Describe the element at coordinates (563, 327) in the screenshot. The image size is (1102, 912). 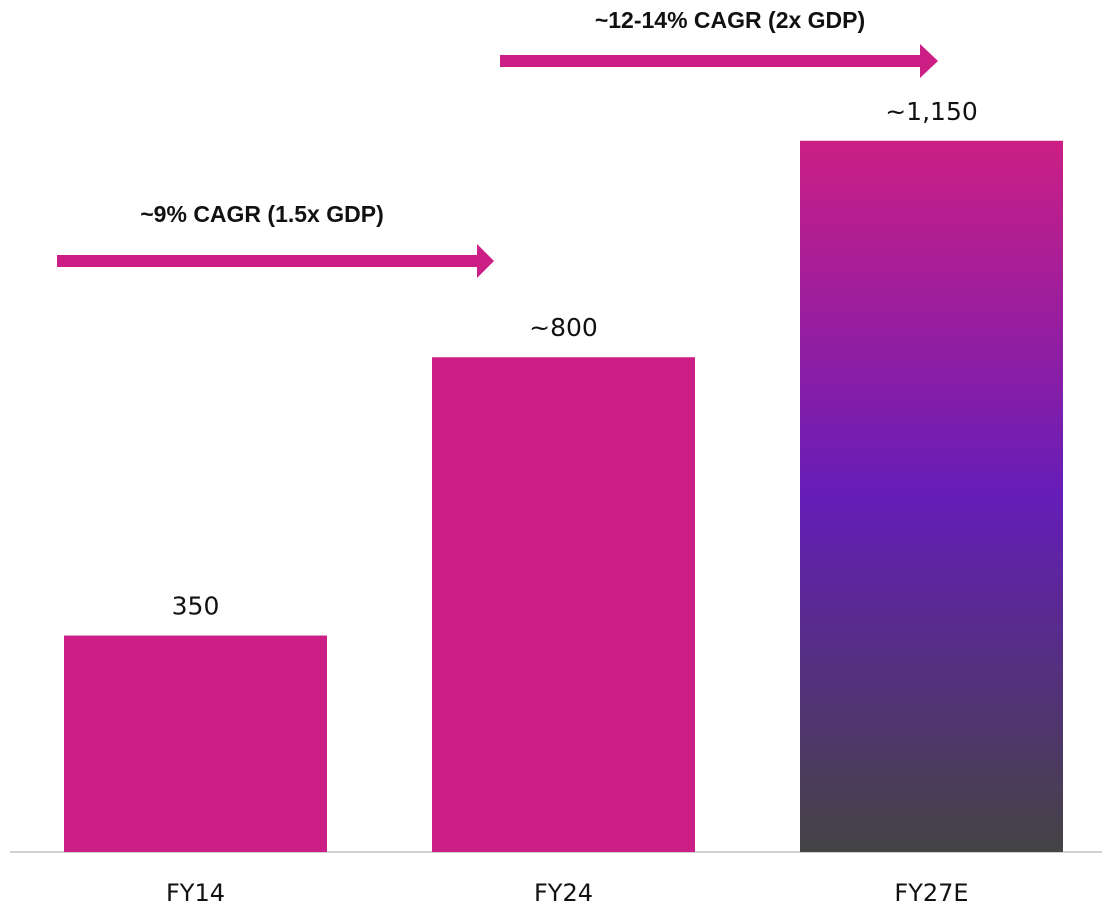
I see `value-label: ~800` at that location.